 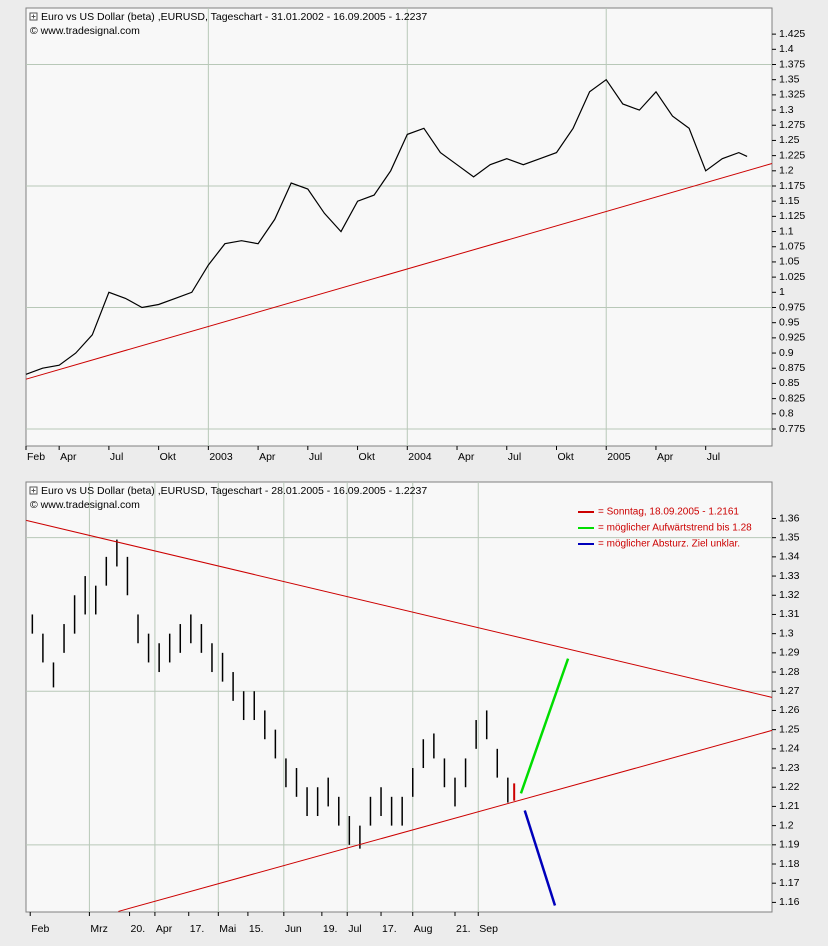 I want to click on y-tick-label: 1.225, so click(x=792, y=155).